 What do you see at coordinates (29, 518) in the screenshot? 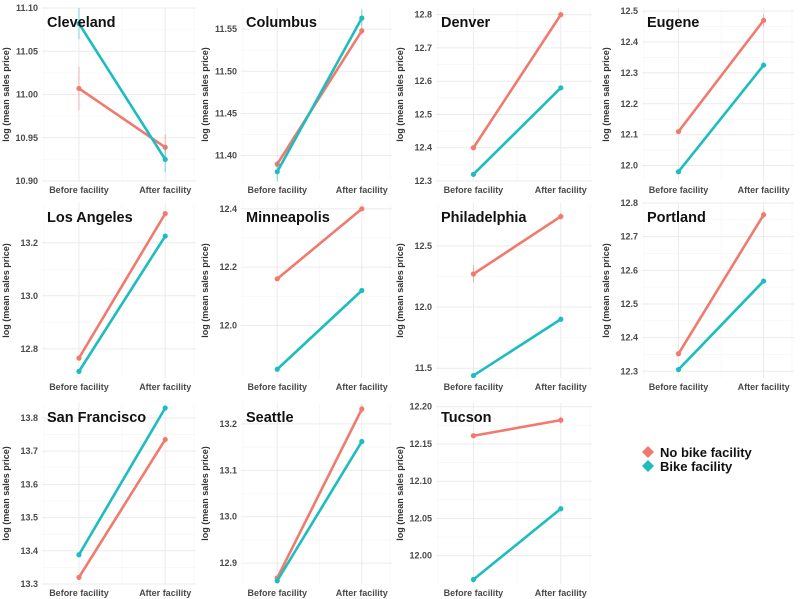
I see `y-tick-label: 13.5` at bounding box center [29, 518].